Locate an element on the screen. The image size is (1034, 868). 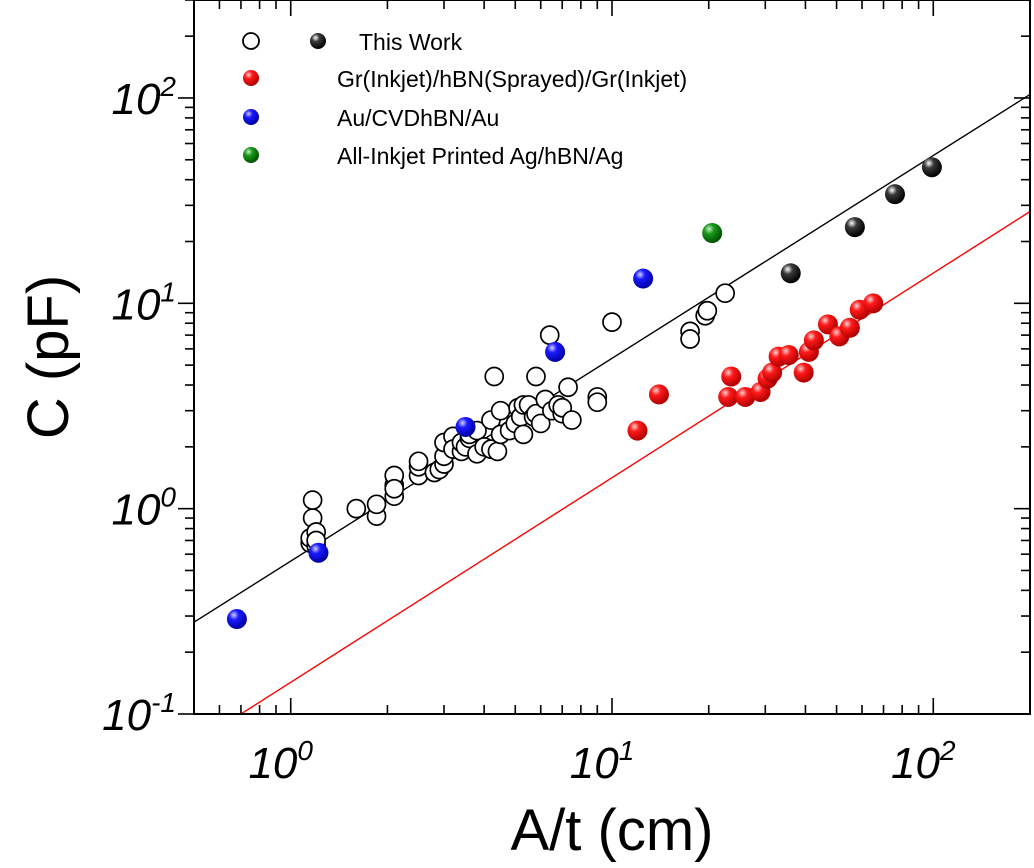
legend-marker-this-work-filled is located at coordinates (318, 41).